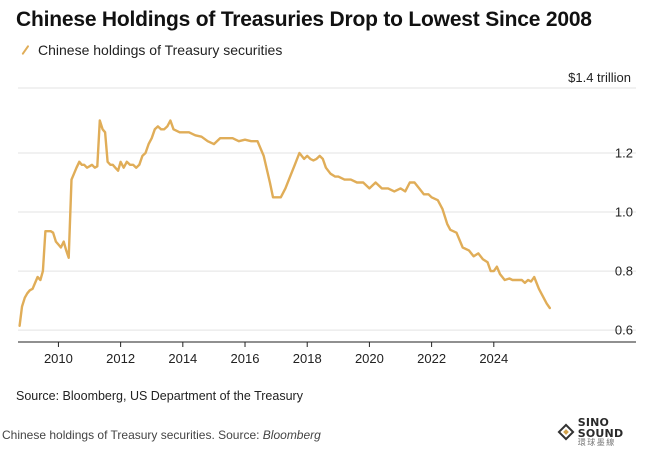 The height and width of the screenshot is (451, 653). I want to click on y-tick-label: 0.8, so click(624, 271).